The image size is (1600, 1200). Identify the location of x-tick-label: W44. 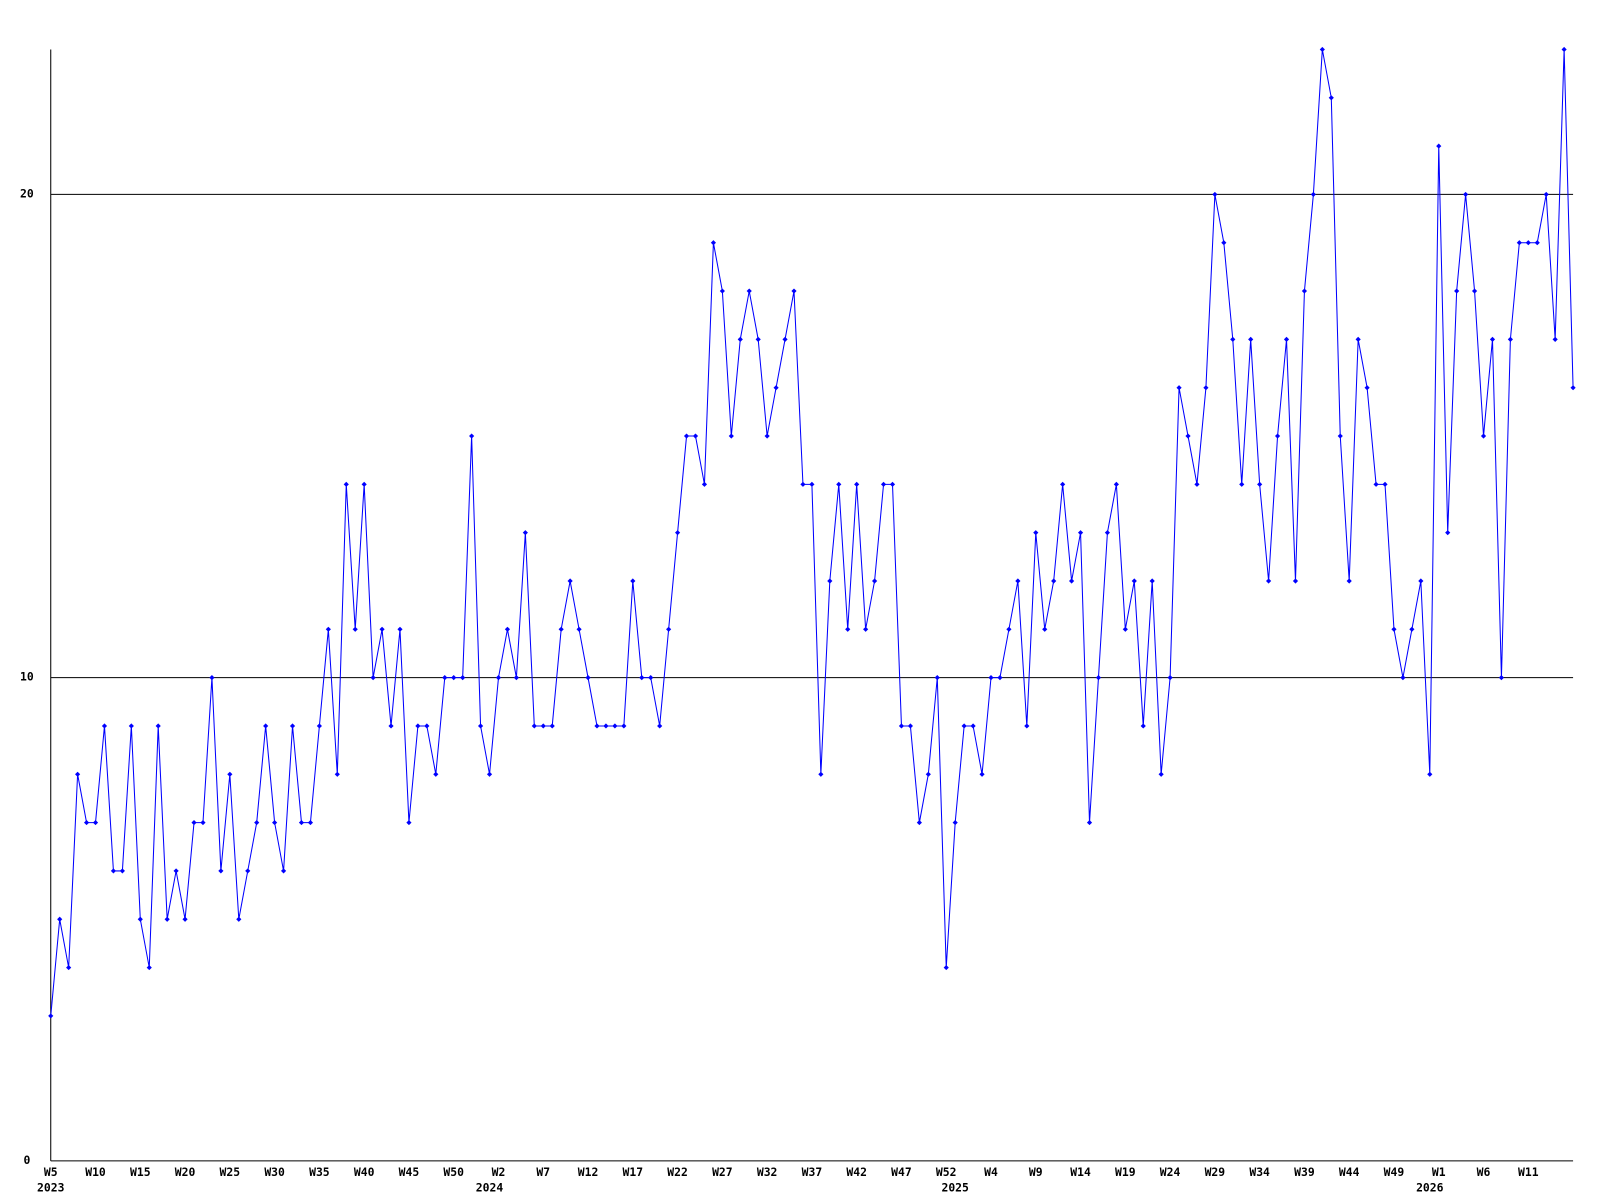
(1349, 1172).